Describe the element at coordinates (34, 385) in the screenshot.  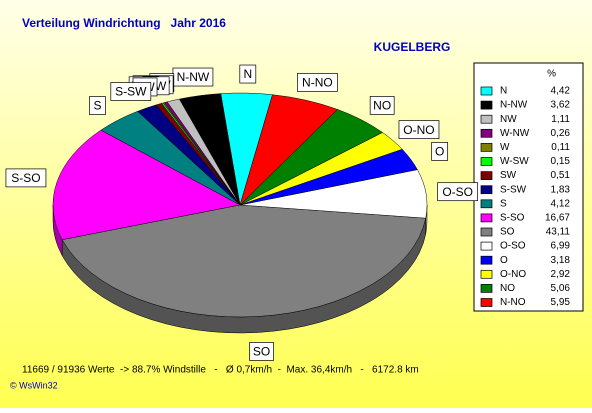
I see `credit: © WsWin32` at that location.